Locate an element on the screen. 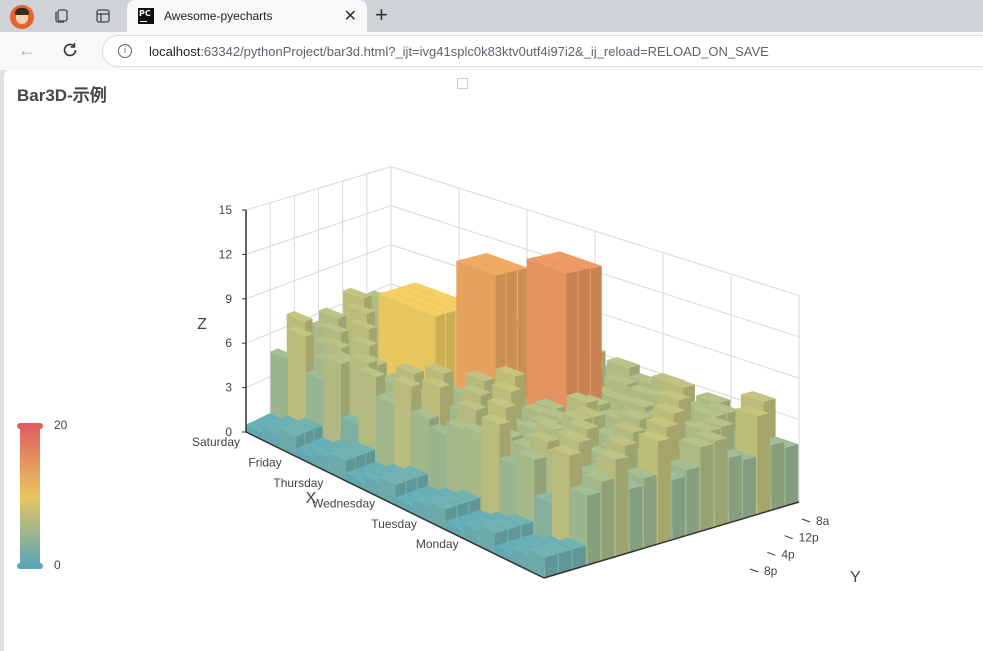 The image size is (983, 651). x-axis-line is located at coordinates (395, 505).